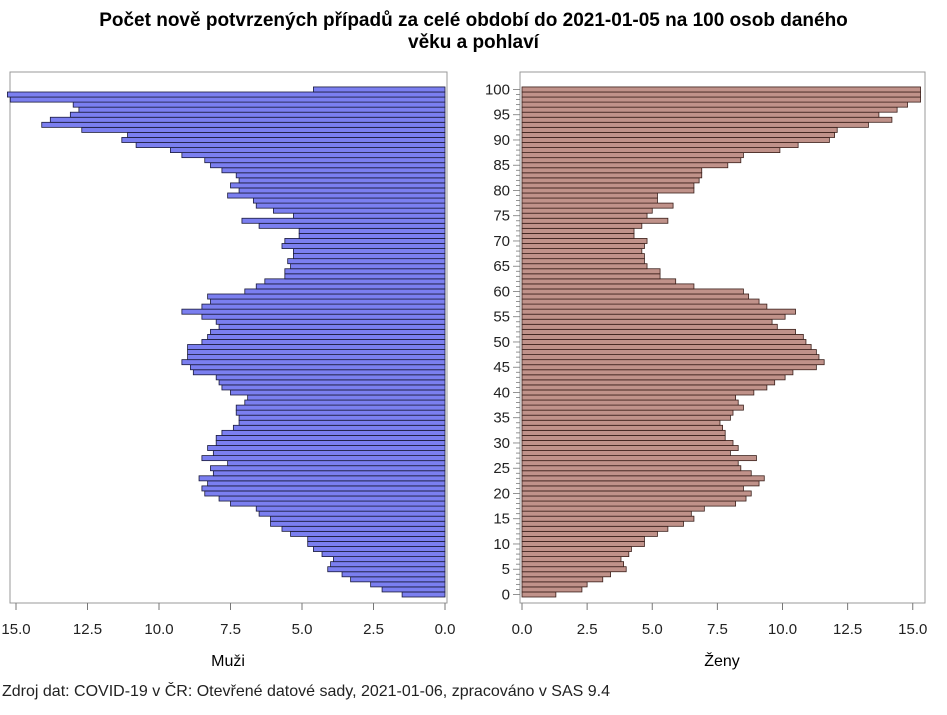 The width and height of the screenshot is (947, 715). Describe the element at coordinates (501, 367) in the screenshot. I see `y-tick-label-45: 45` at that location.